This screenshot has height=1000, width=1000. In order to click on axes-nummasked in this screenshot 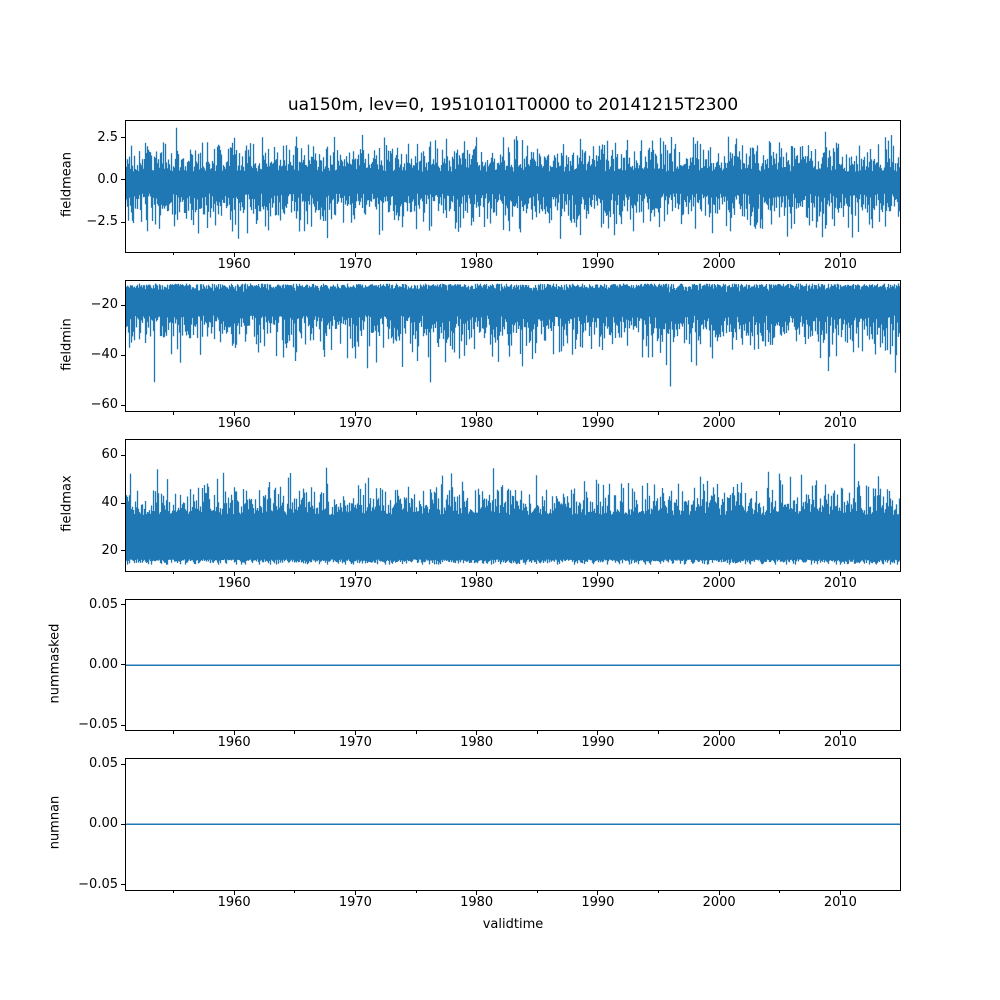, I will do `click(513, 665)`.